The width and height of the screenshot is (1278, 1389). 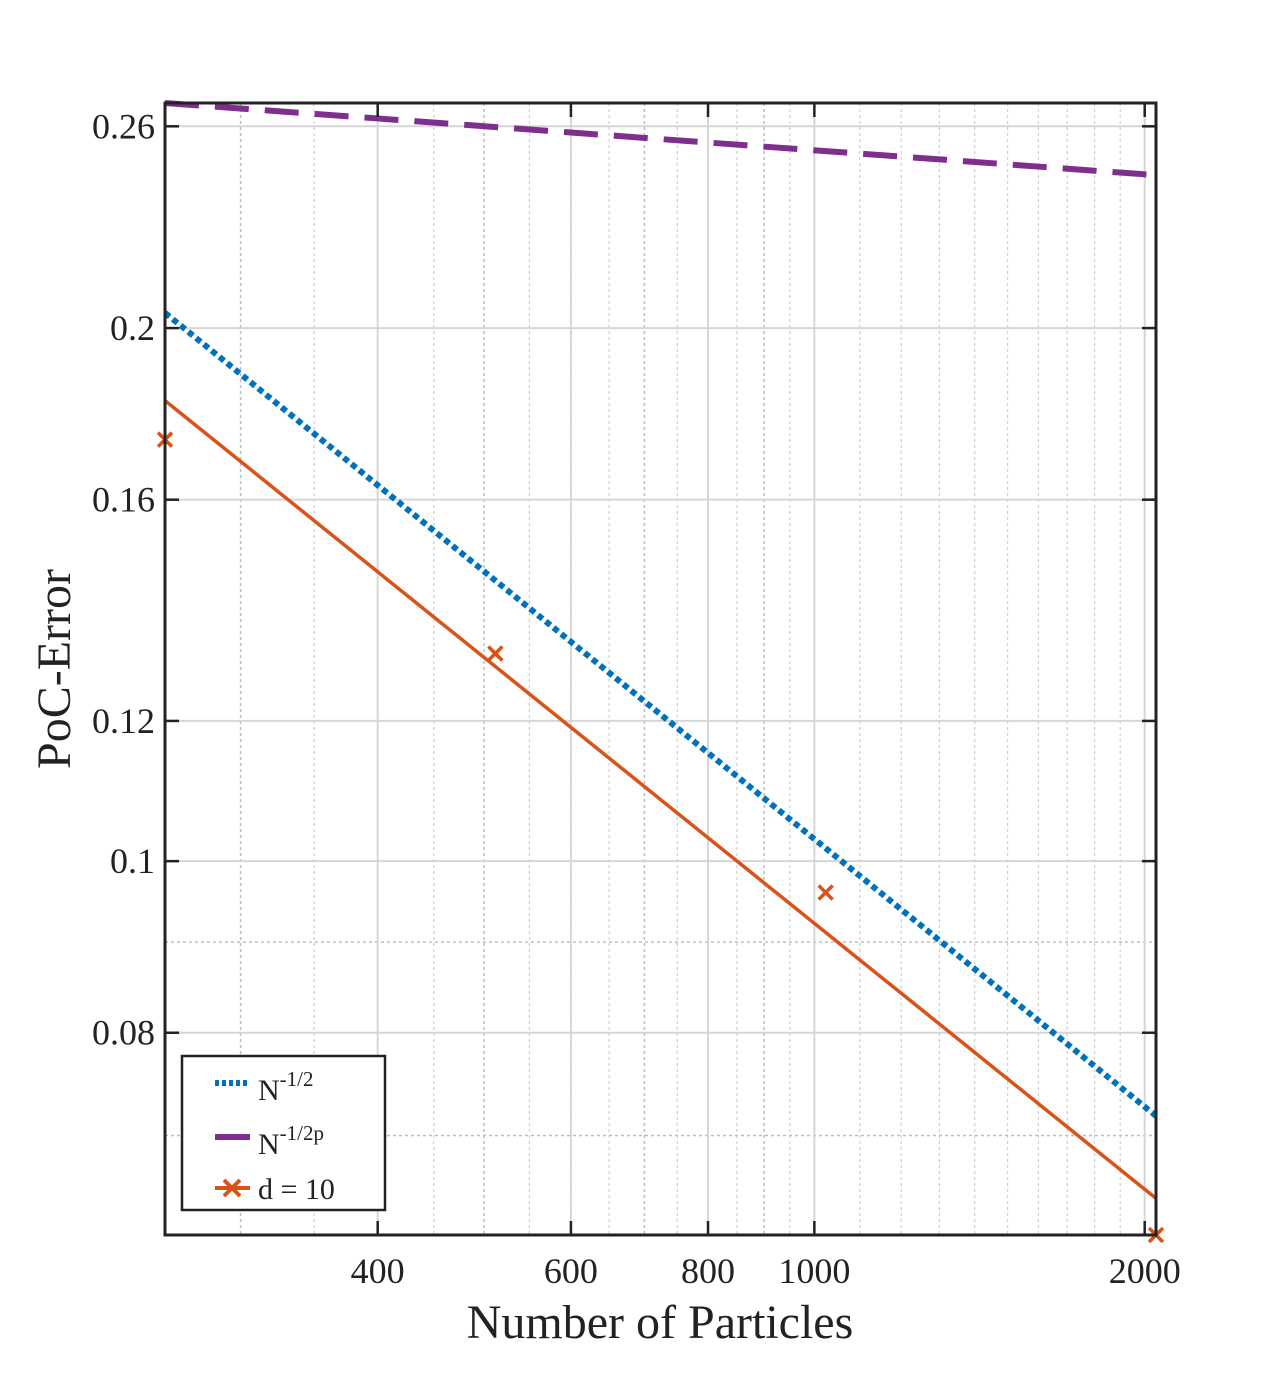 What do you see at coordinates (571, 1271) in the screenshot?
I see `x-tick-label: 600` at bounding box center [571, 1271].